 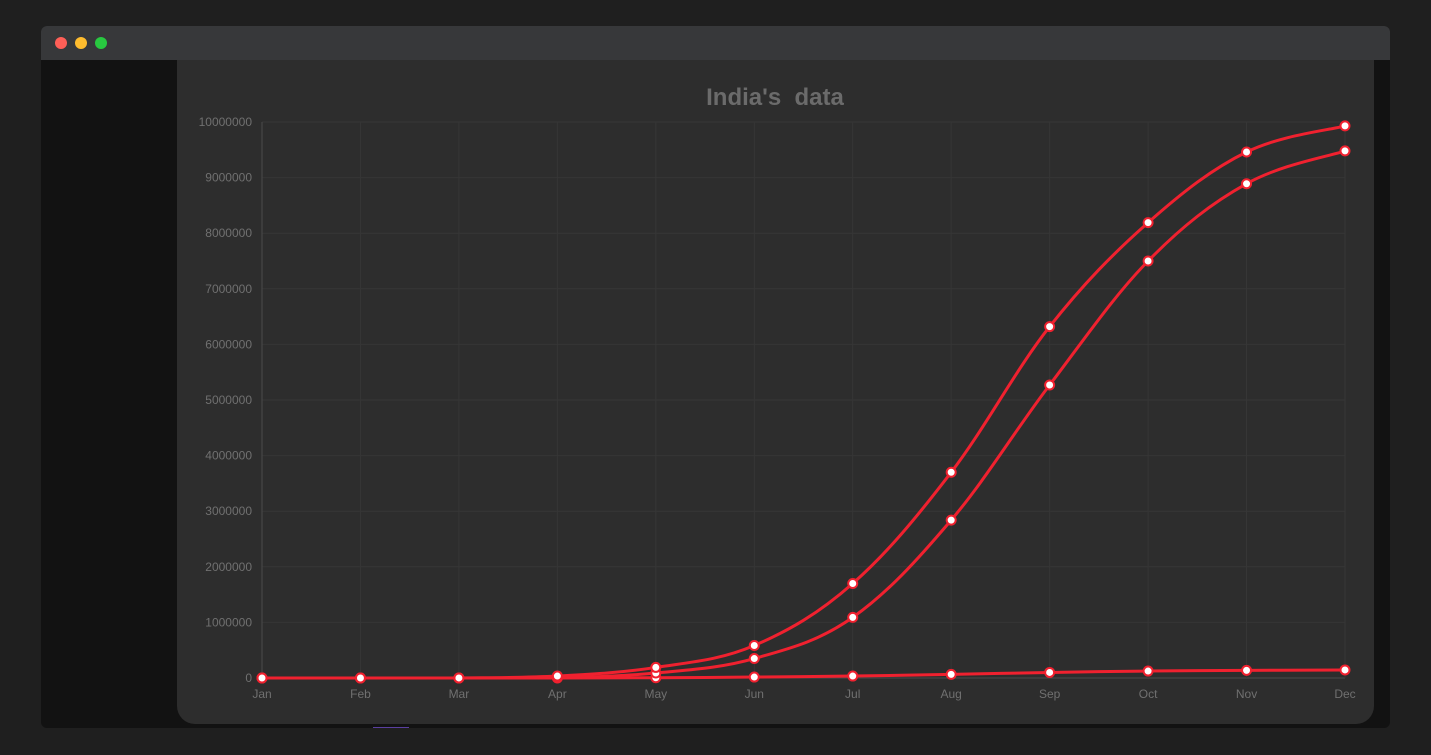 I want to click on x-tick-label: Apr, so click(x=557, y=694).